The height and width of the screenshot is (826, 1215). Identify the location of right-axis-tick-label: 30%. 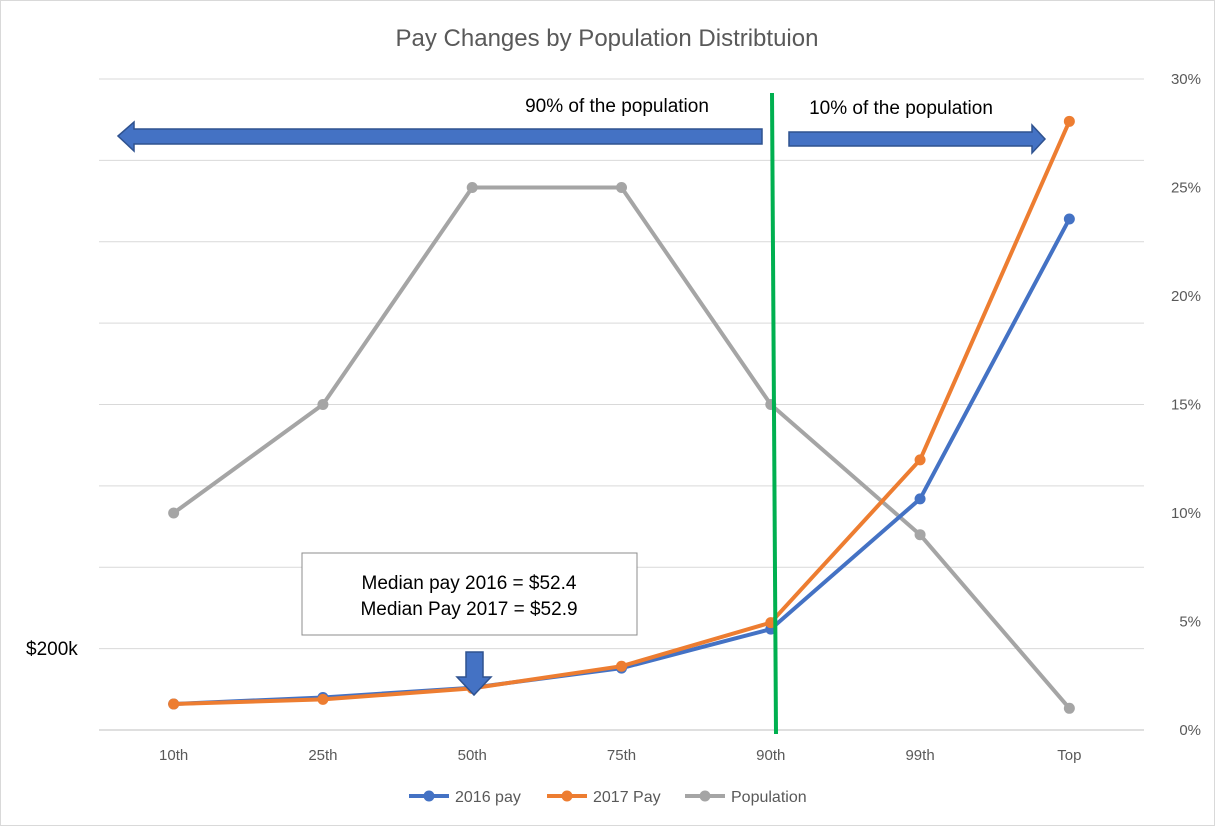
(1186, 79).